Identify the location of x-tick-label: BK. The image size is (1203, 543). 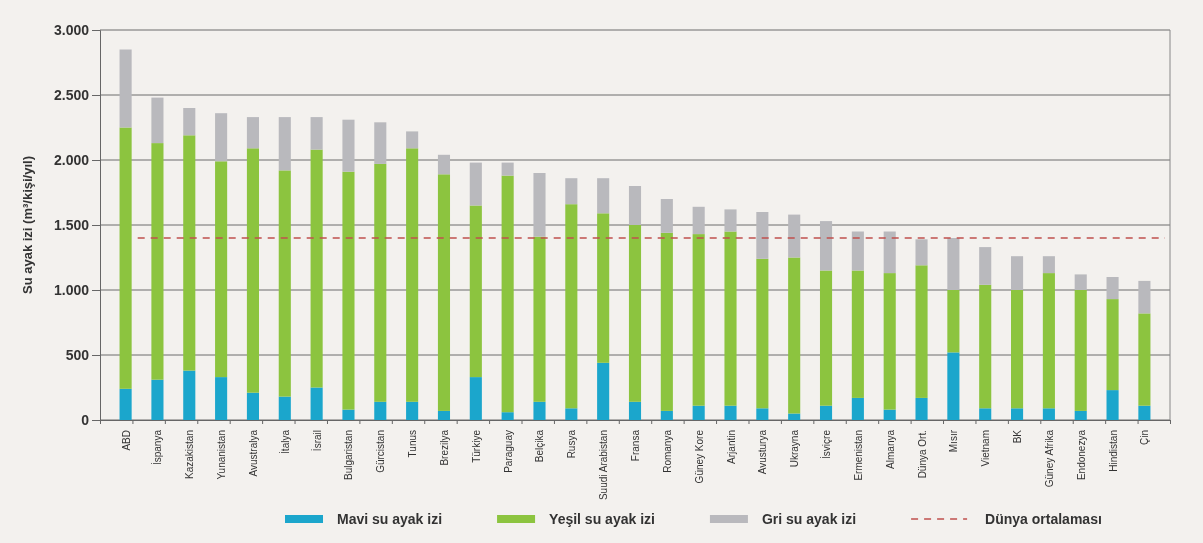
(1018, 436).